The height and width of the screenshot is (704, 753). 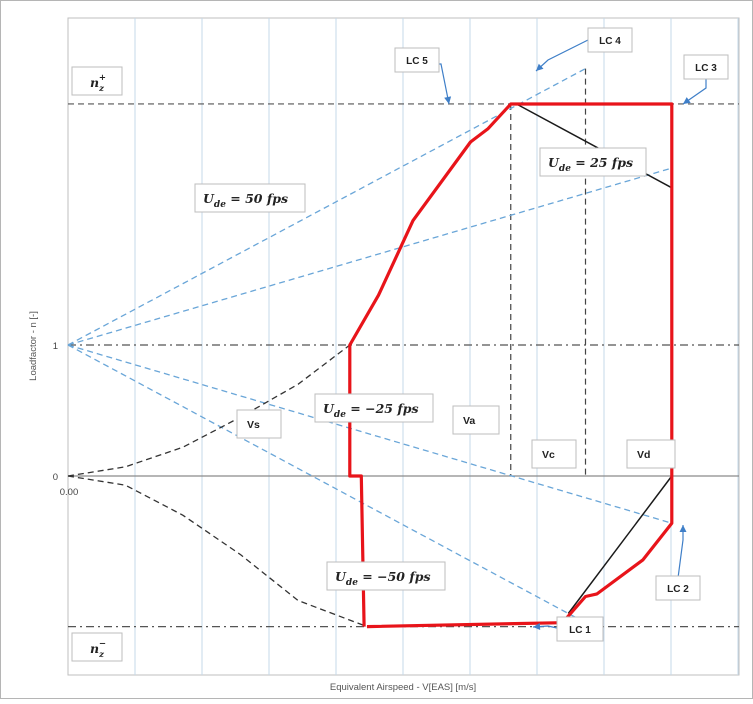 I want to click on load-case-label: LC 5, so click(x=417, y=61).